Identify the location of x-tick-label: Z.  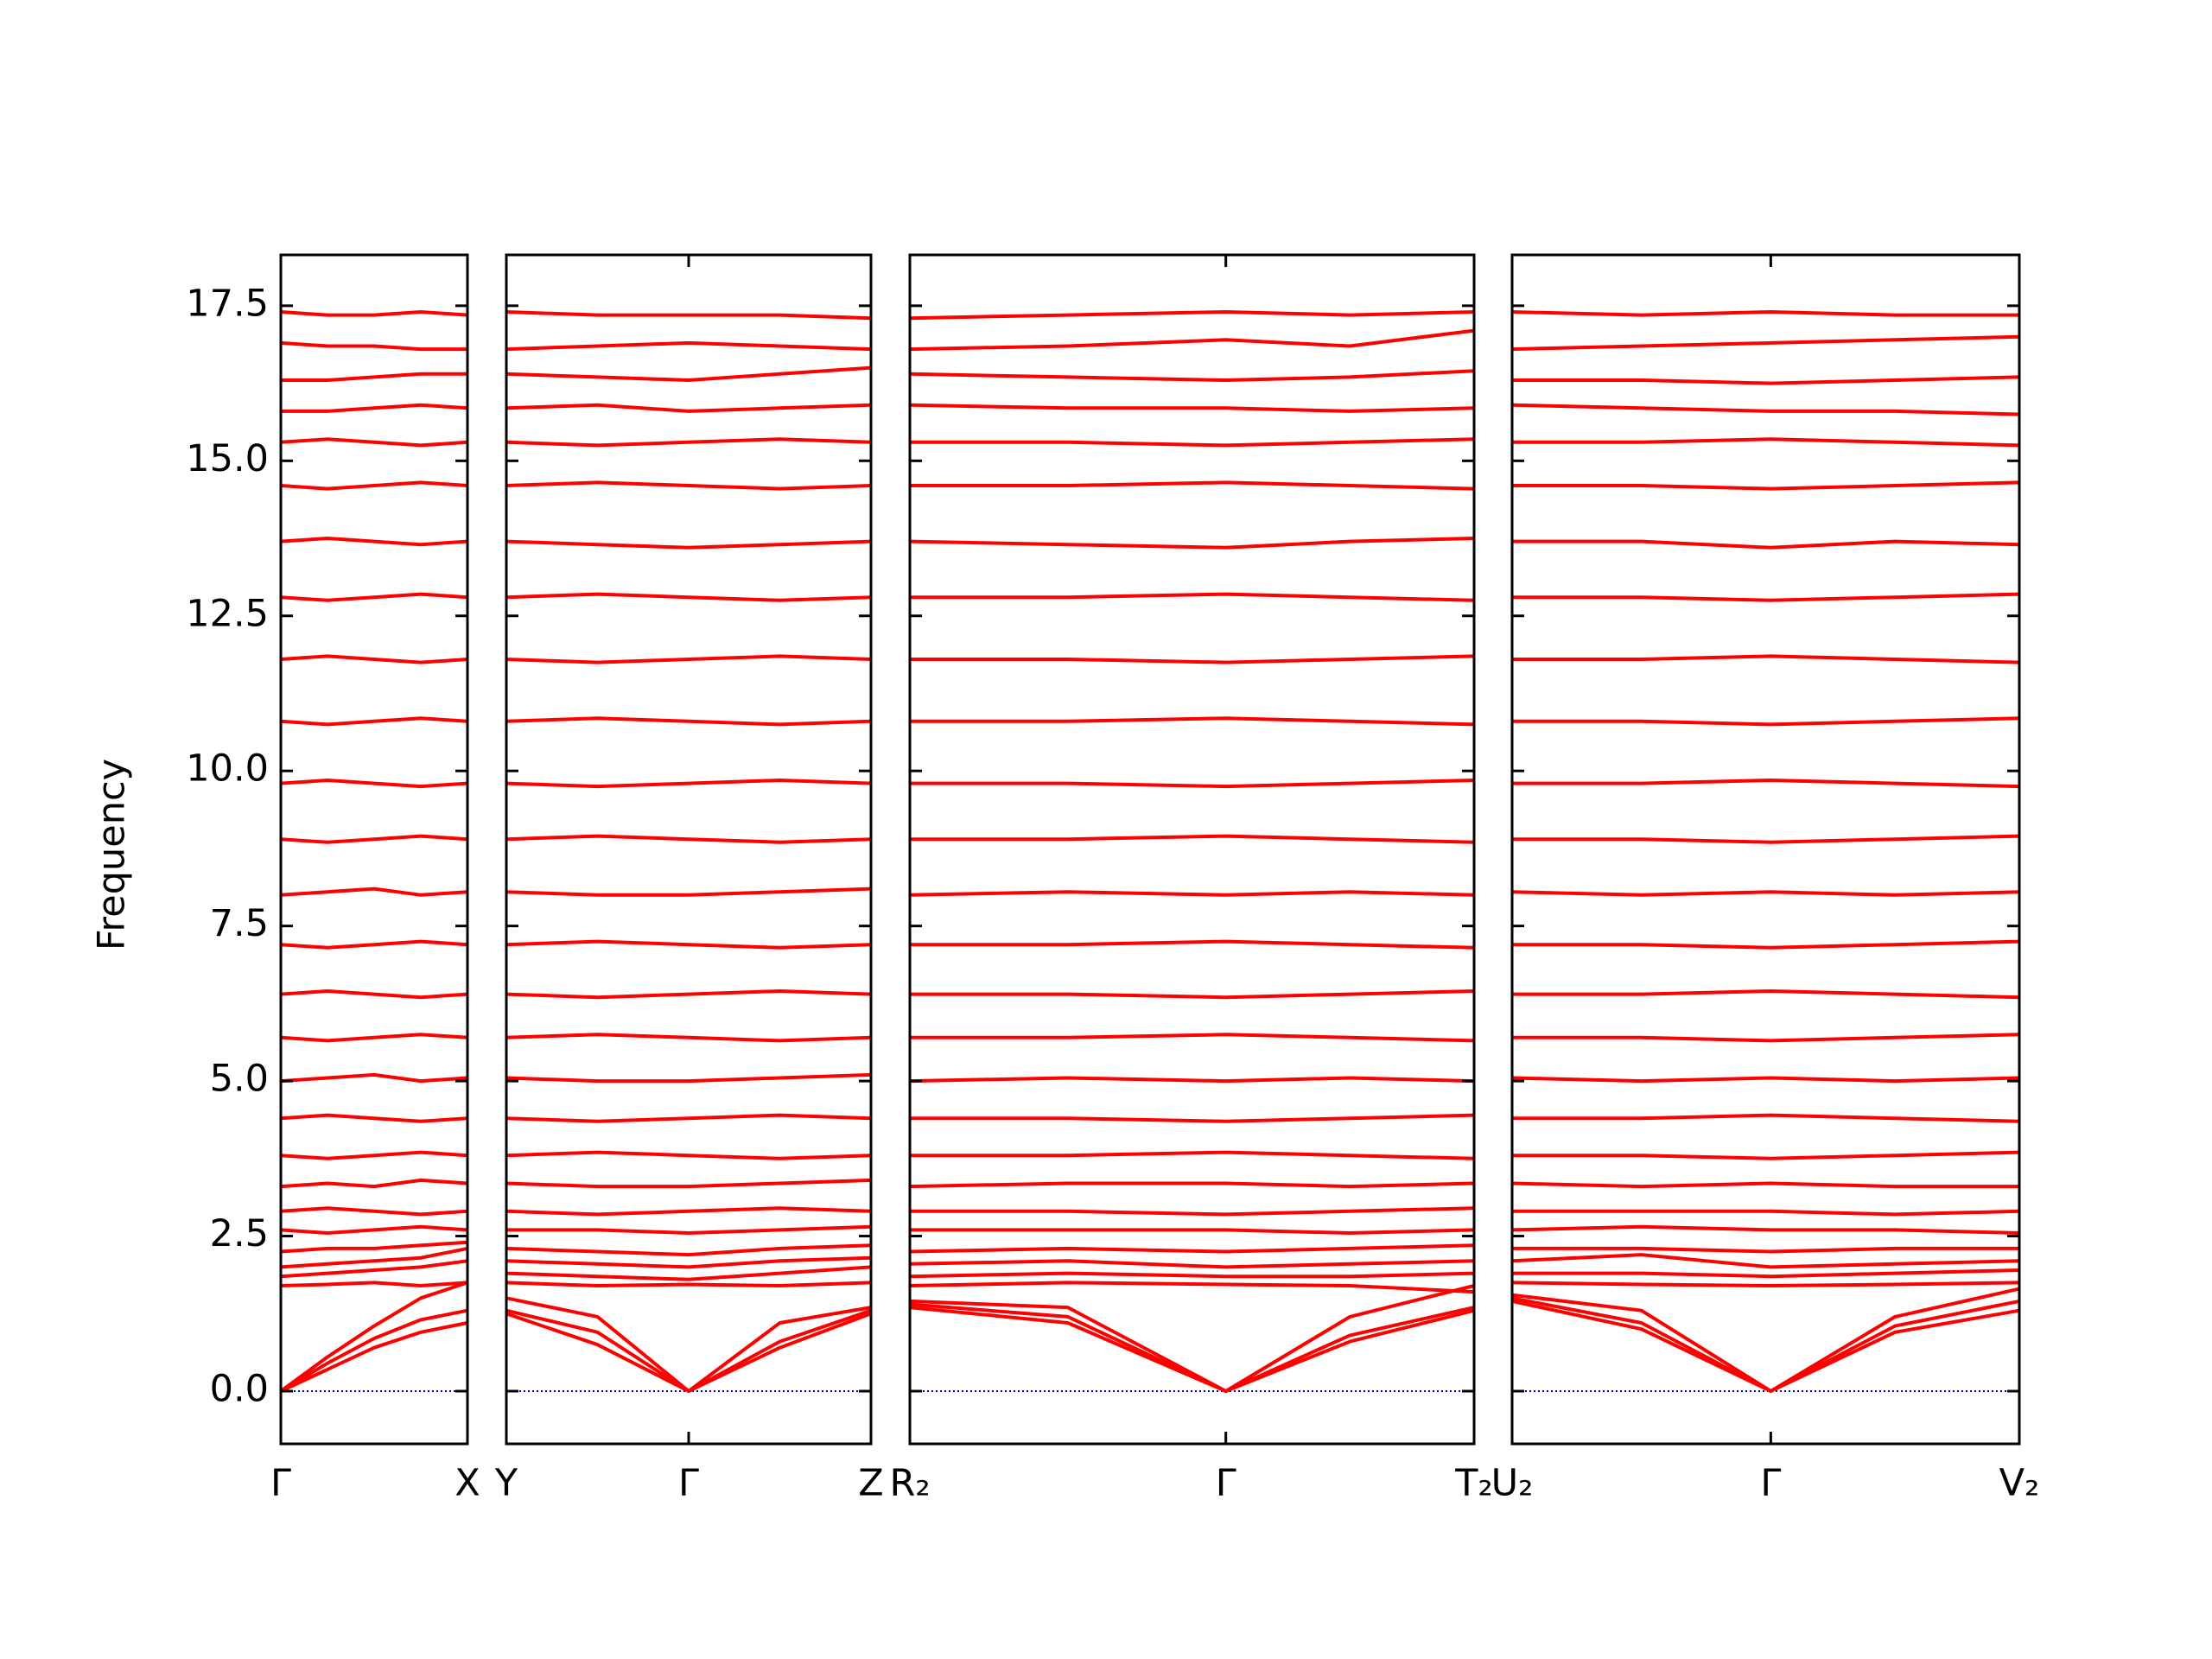
(870, 1483).